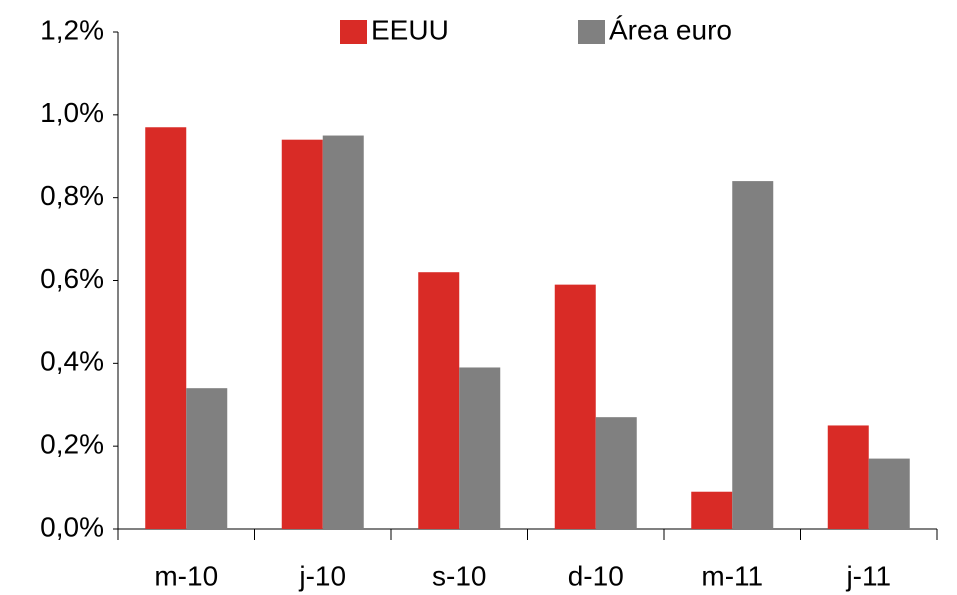 This screenshot has width=957, height=595. Describe the element at coordinates (72, 526) in the screenshot. I see `y-tick-label: 0,0%` at that location.